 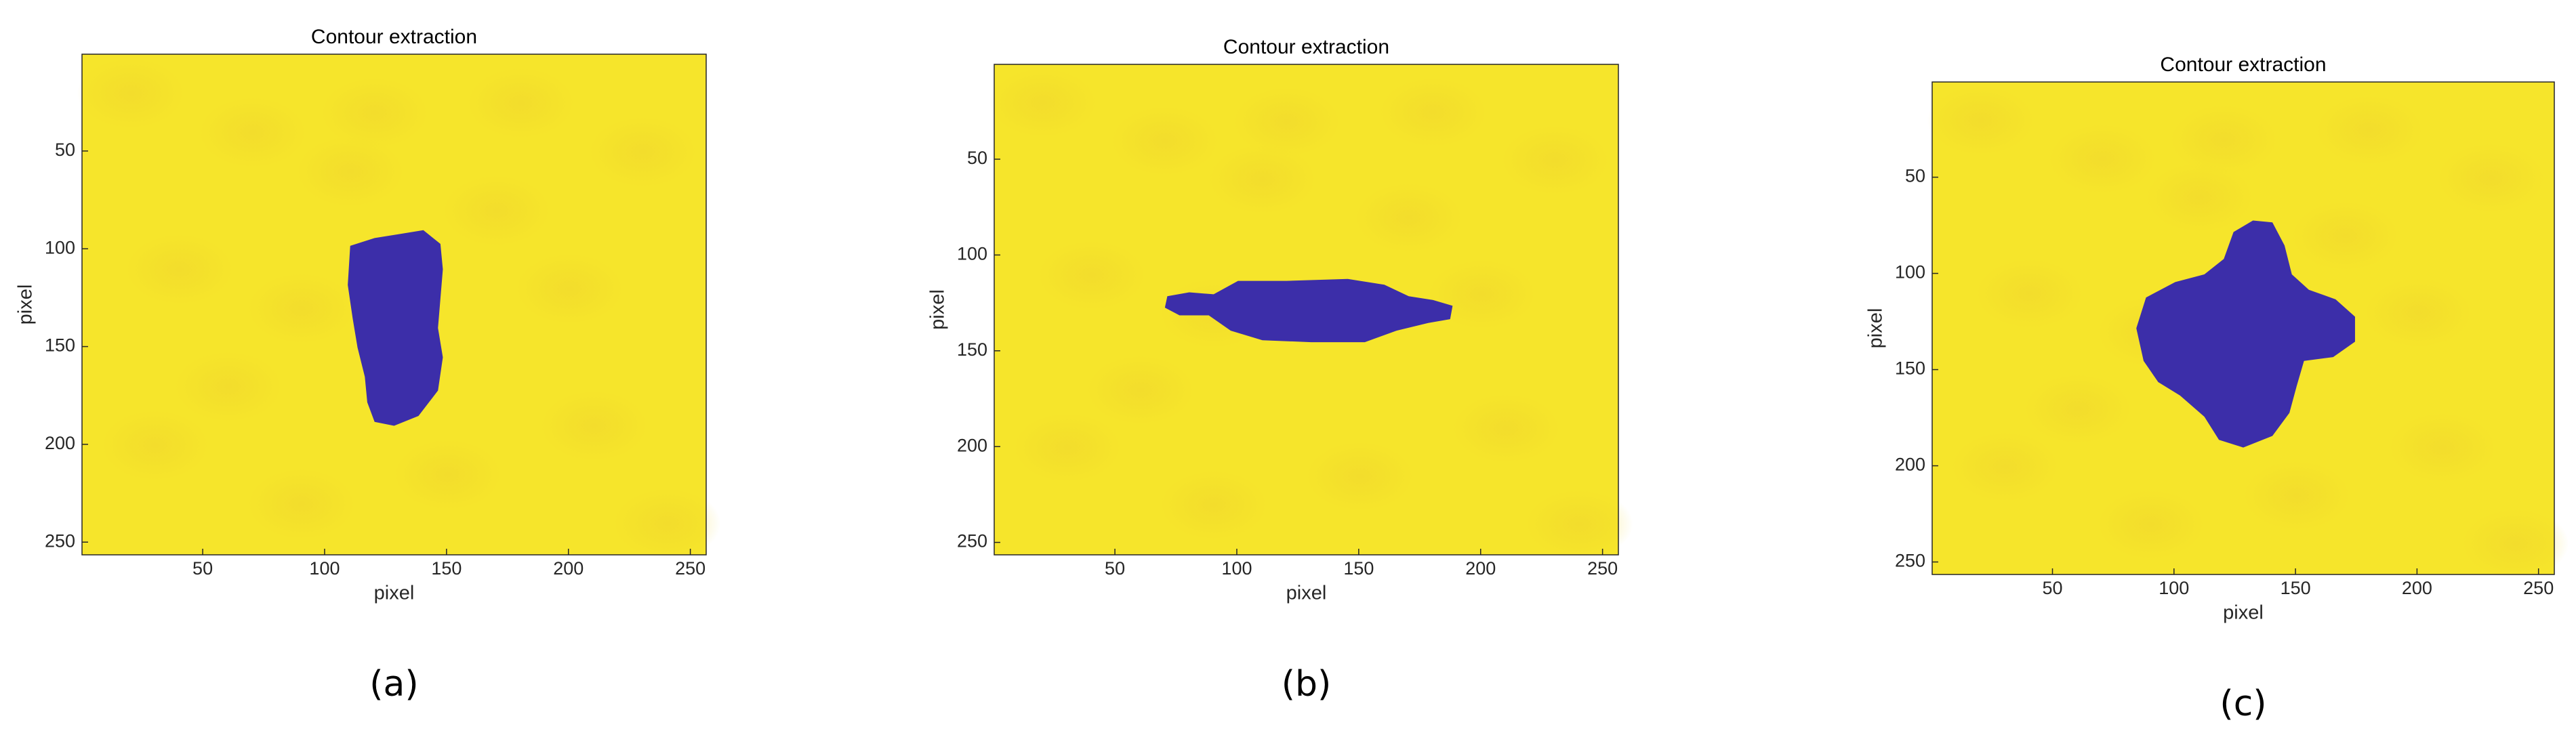 I want to click on caption: (c), so click(x=2243, y=704).